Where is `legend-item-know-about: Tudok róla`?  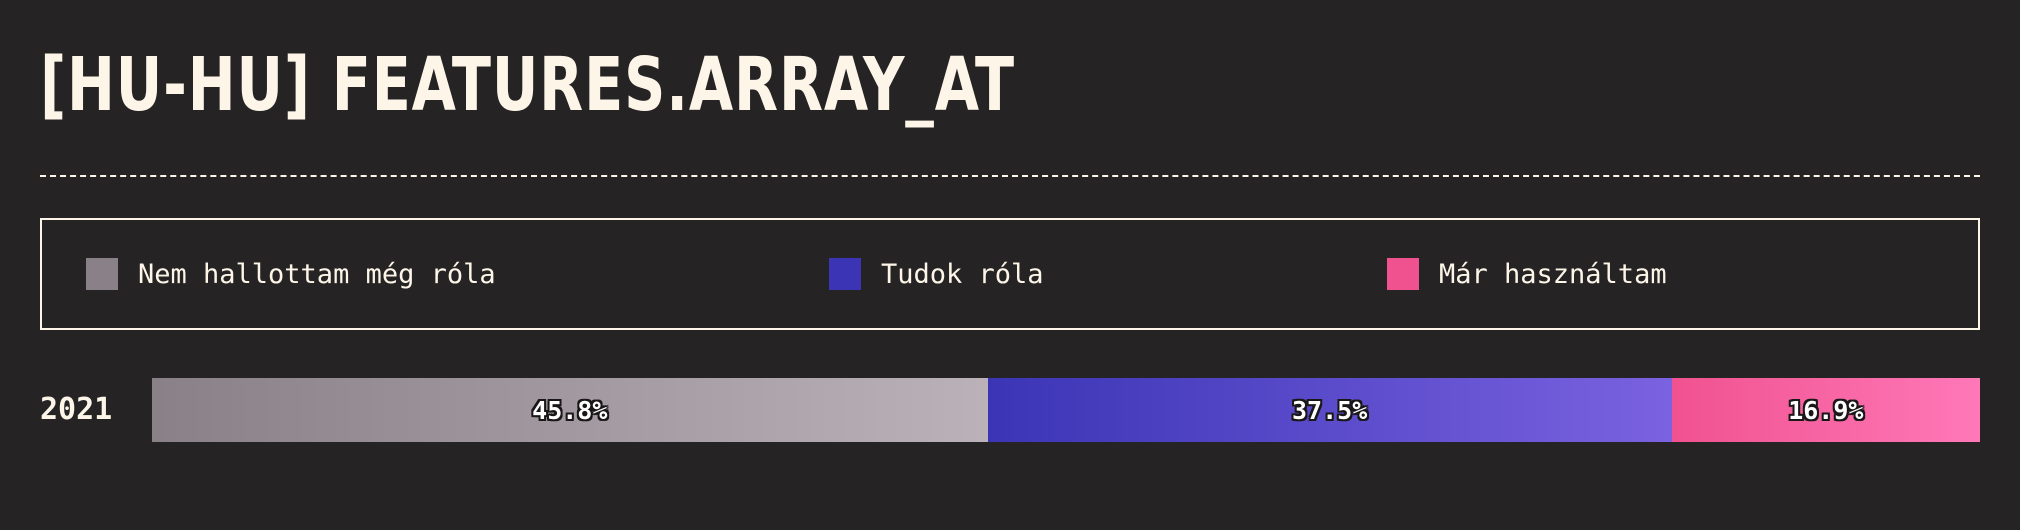
legend-item-know-about: Tudok róla is located at coordinates (936, 274).